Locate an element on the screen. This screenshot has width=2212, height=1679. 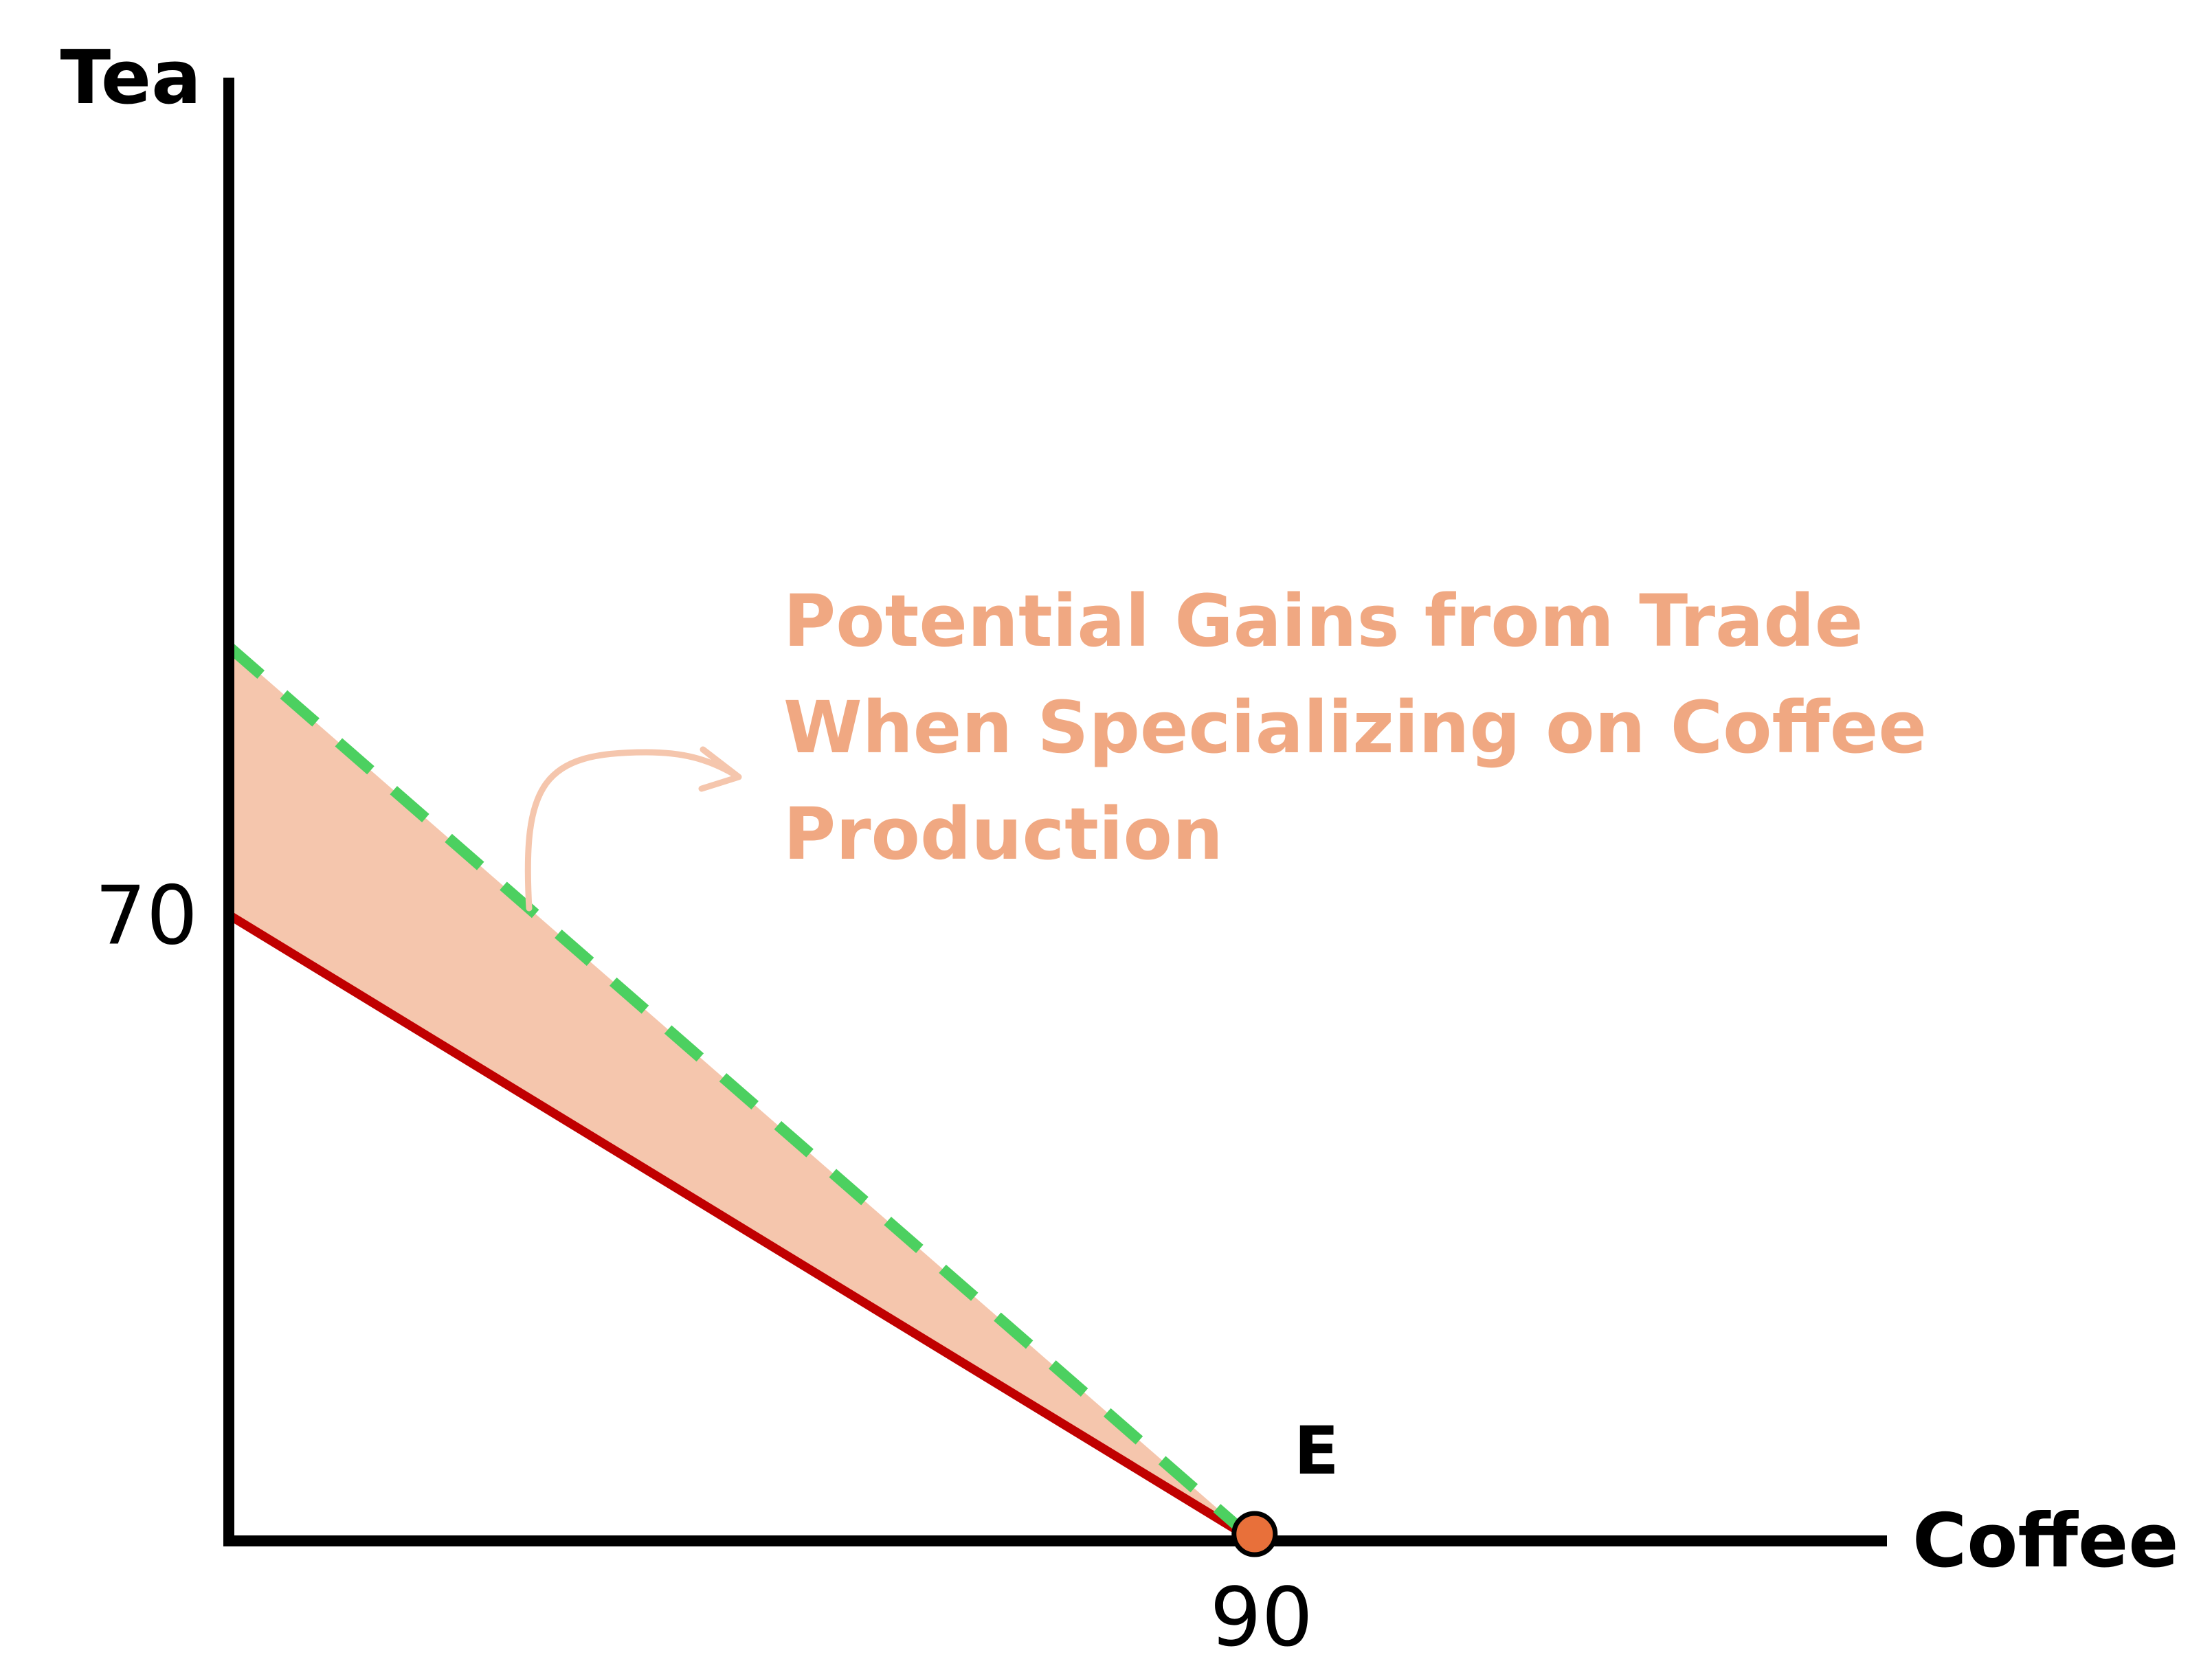
y-axis-title: Tea is located at coordinates (130, 78).